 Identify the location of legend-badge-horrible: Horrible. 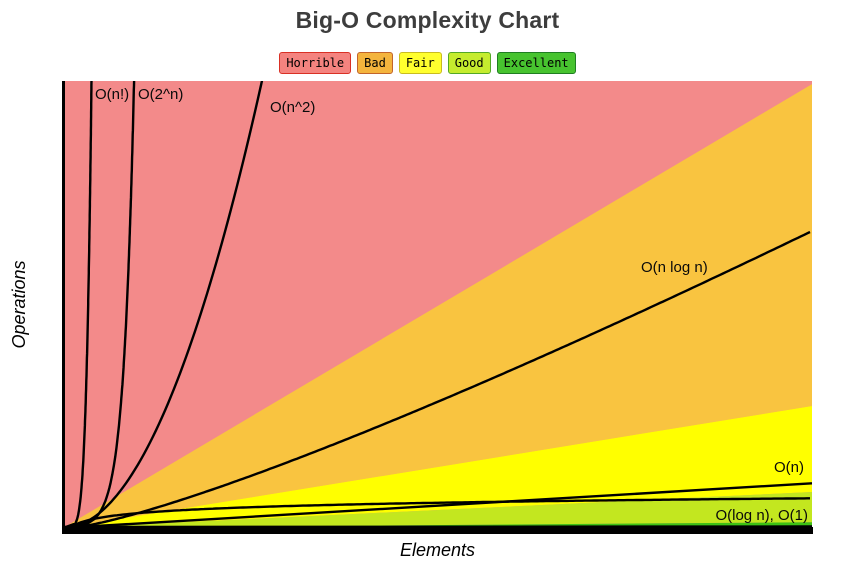
(315, 63).